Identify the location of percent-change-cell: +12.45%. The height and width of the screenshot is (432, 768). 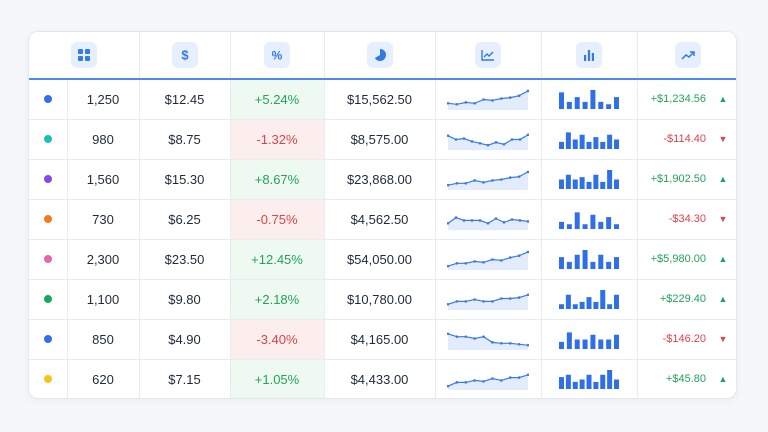
(277, 259).